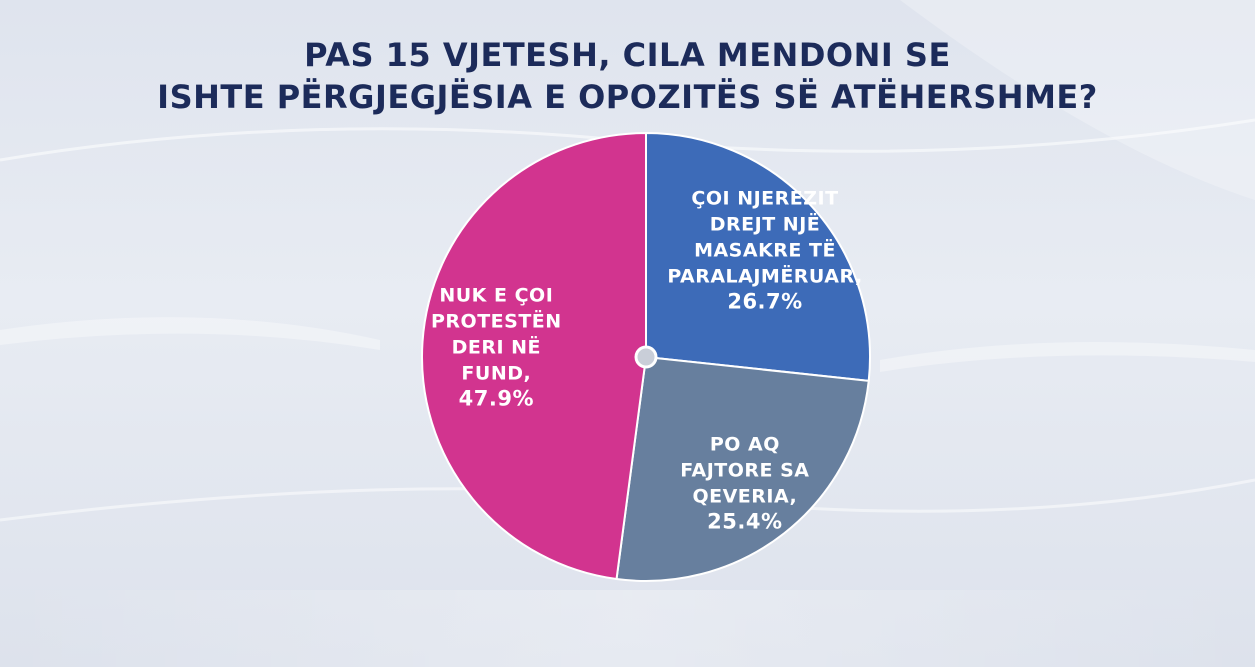  What do you see at coordinates (764, 199) in the screenshot?
I see `pie-slice-label-line: ÇOI NJEREZIT` at bounding box center [764, 199].